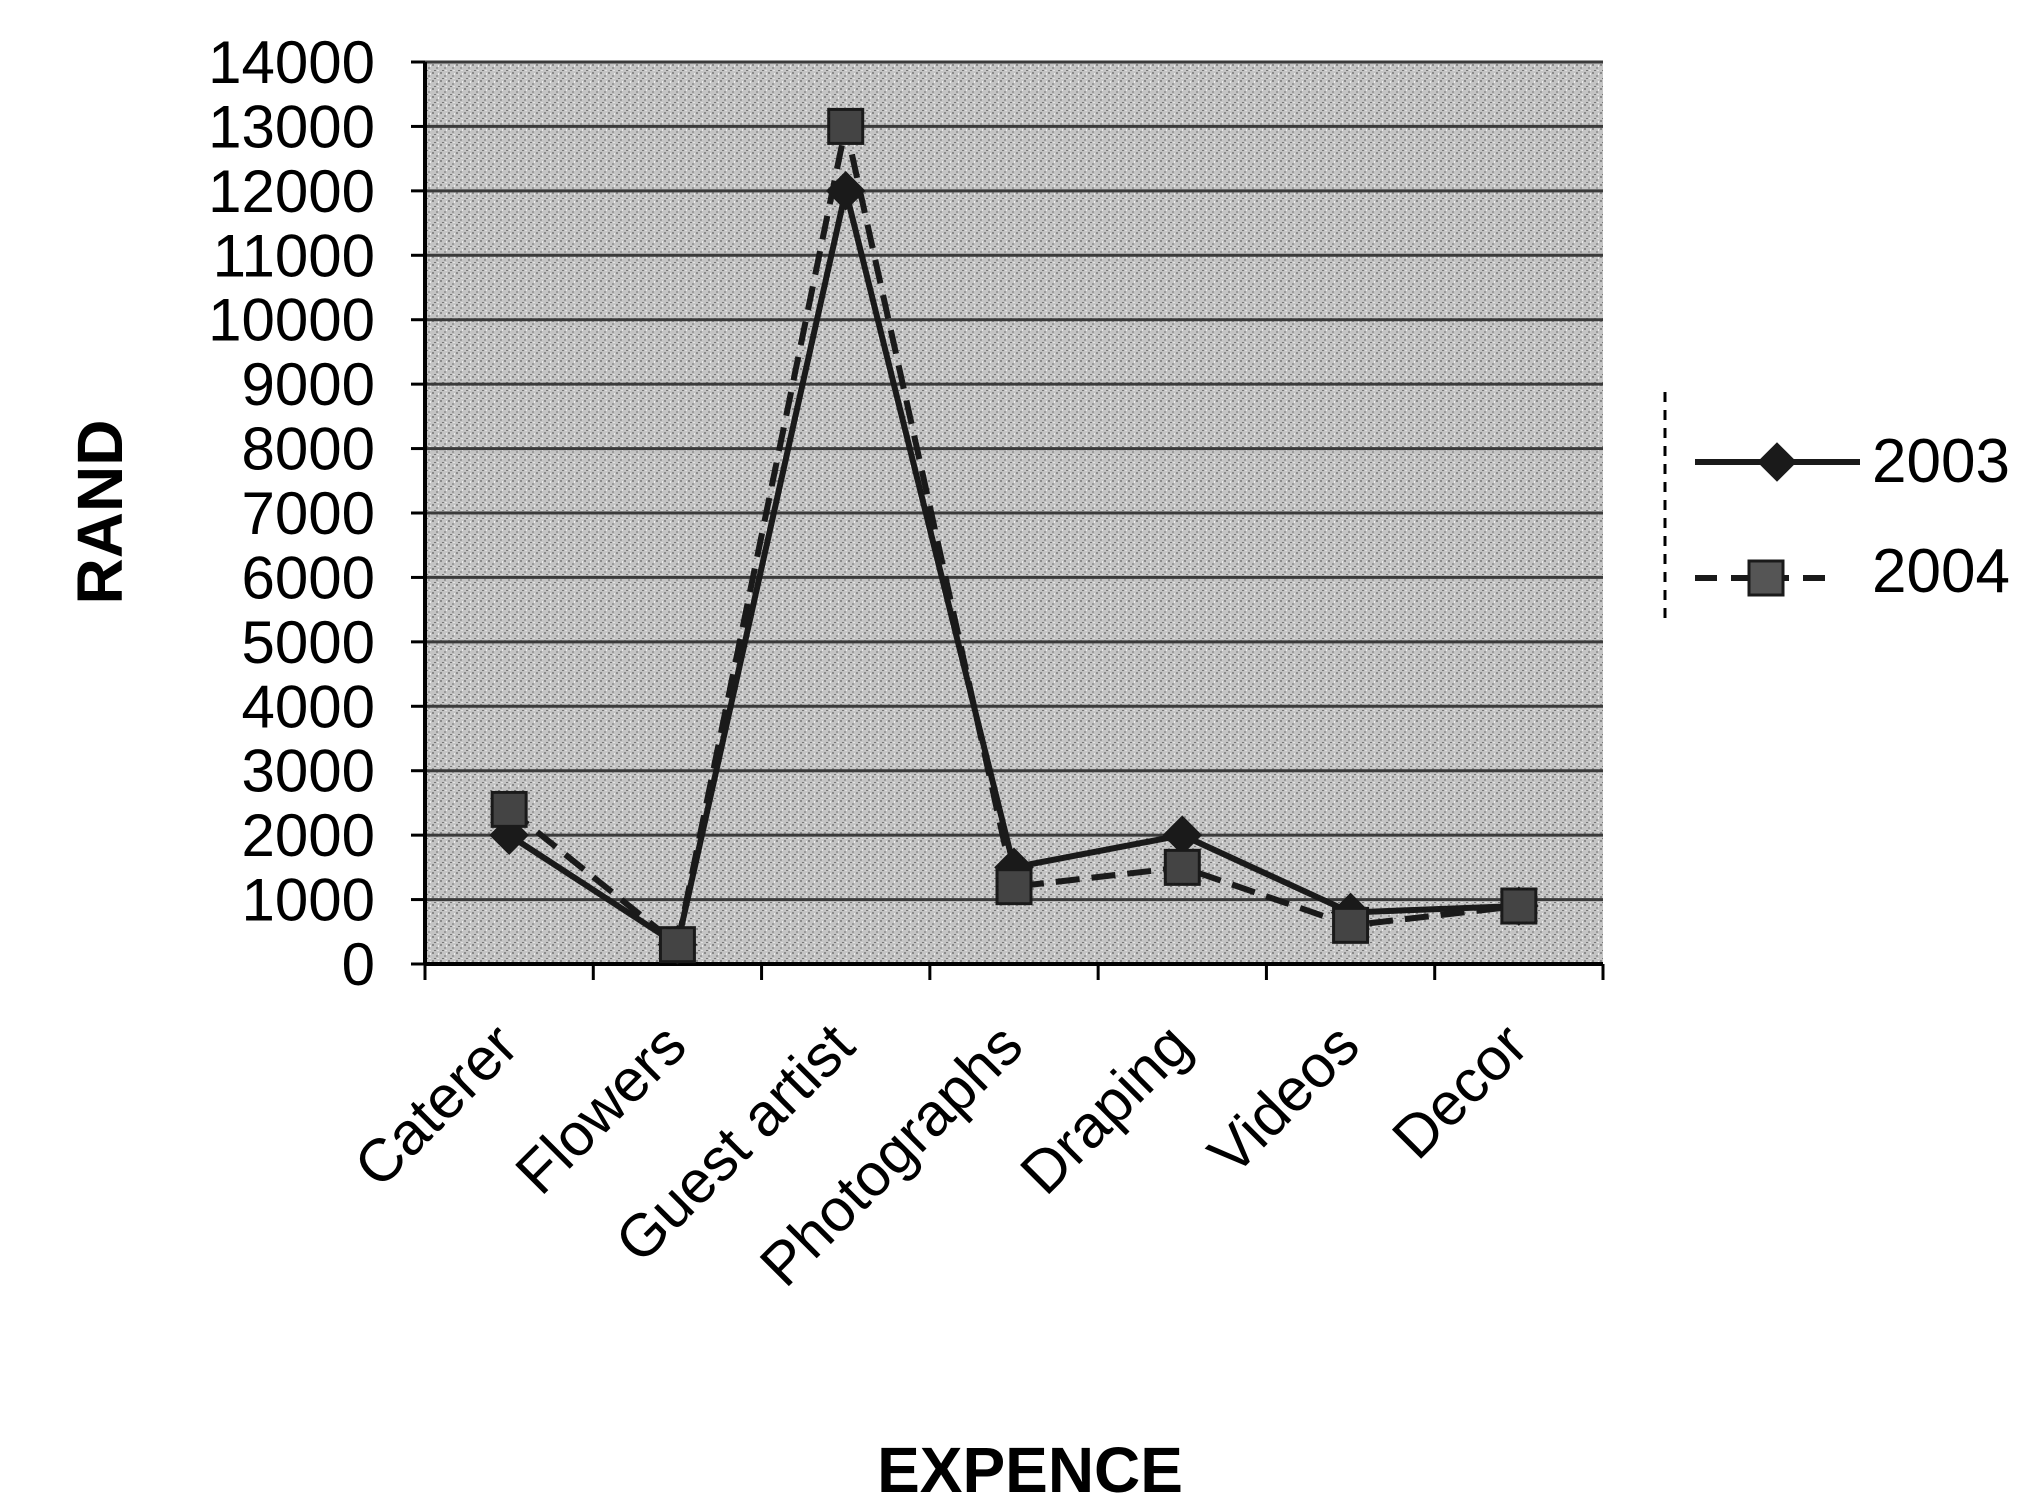 The width and height of the screenshot is (2028, 1504). I want to click on y-tick-label: 2000, so click(308, 835).